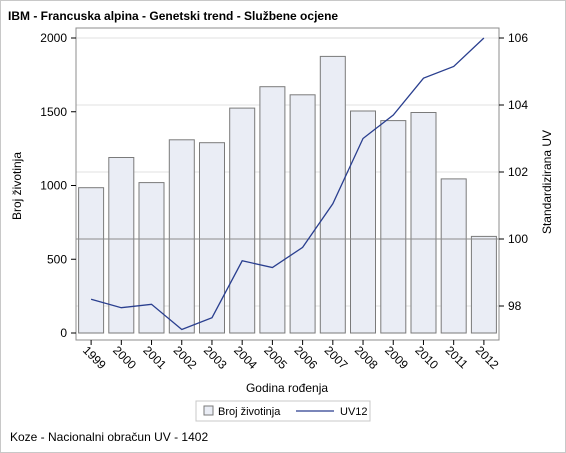 Image resolution: width=566 pixels, height=453 pixels. What do you see at coordinates (154, 357) in the screenshot?
I see `x-tick-label: 2001` at bounding box center [154, 357].